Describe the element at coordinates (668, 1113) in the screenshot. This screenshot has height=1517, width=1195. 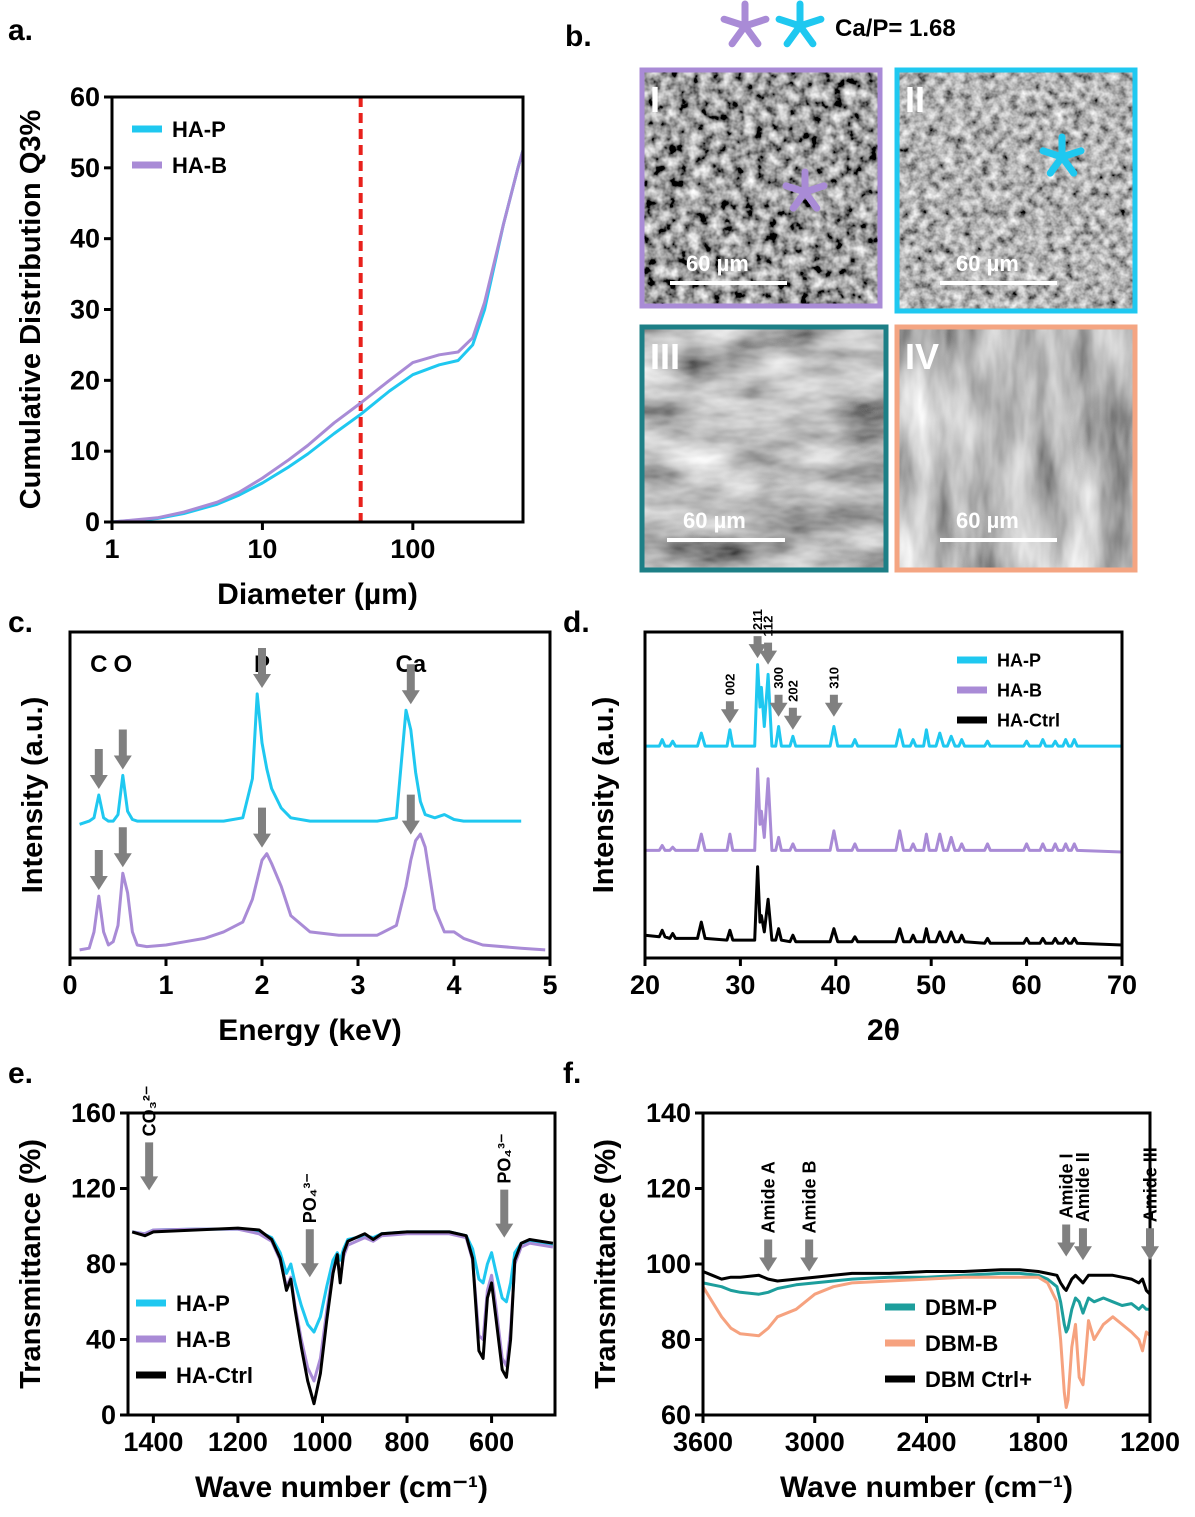
I see `y-tick-label: 140` at that location.